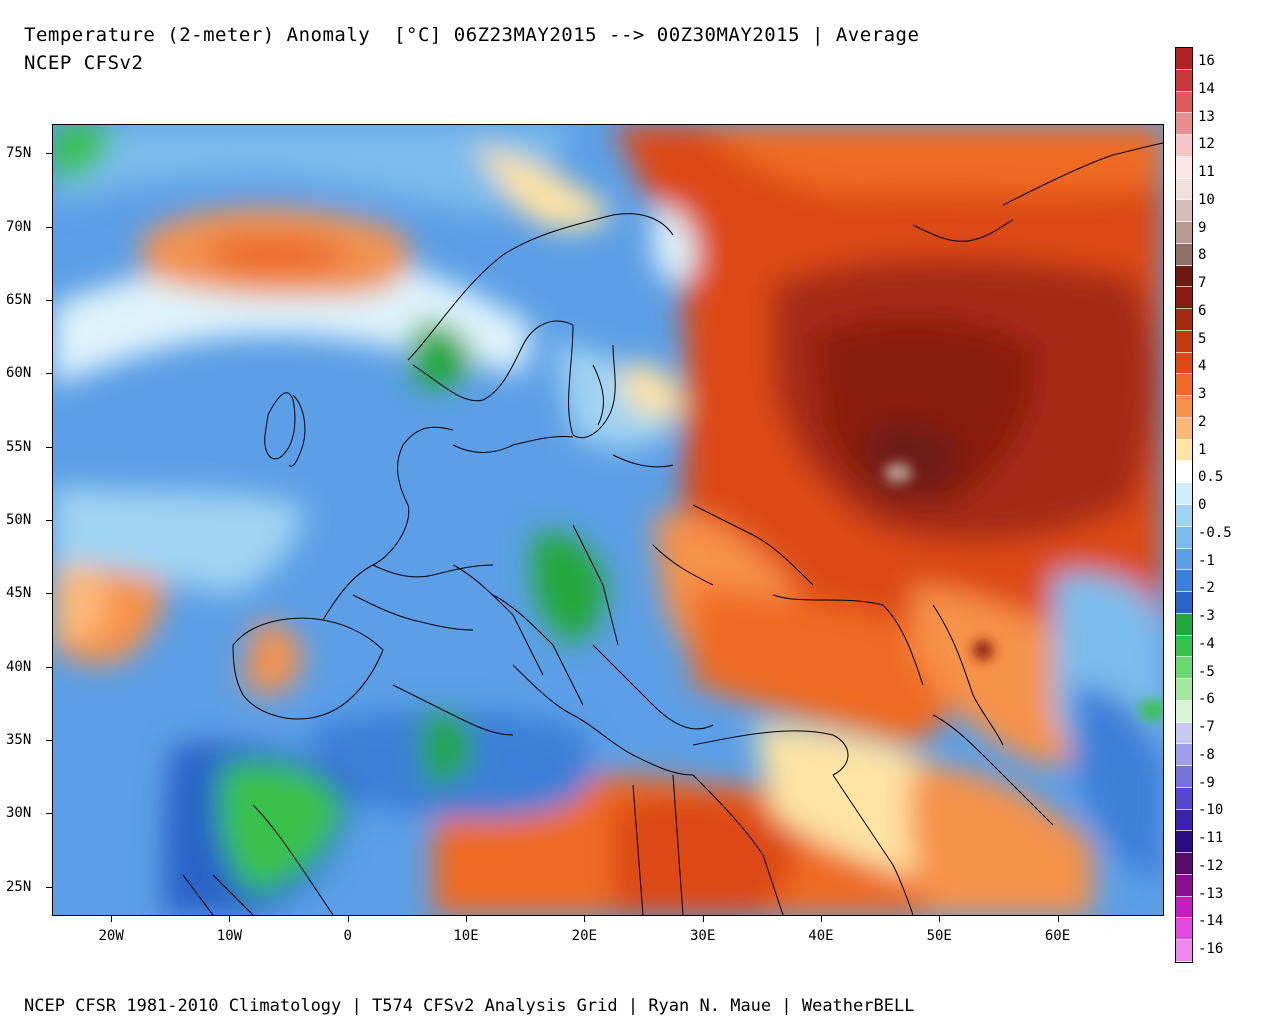  Describe the element at coordinates (1206, 199) in the screenshot. I see `colorbar-label: 10` at that location.